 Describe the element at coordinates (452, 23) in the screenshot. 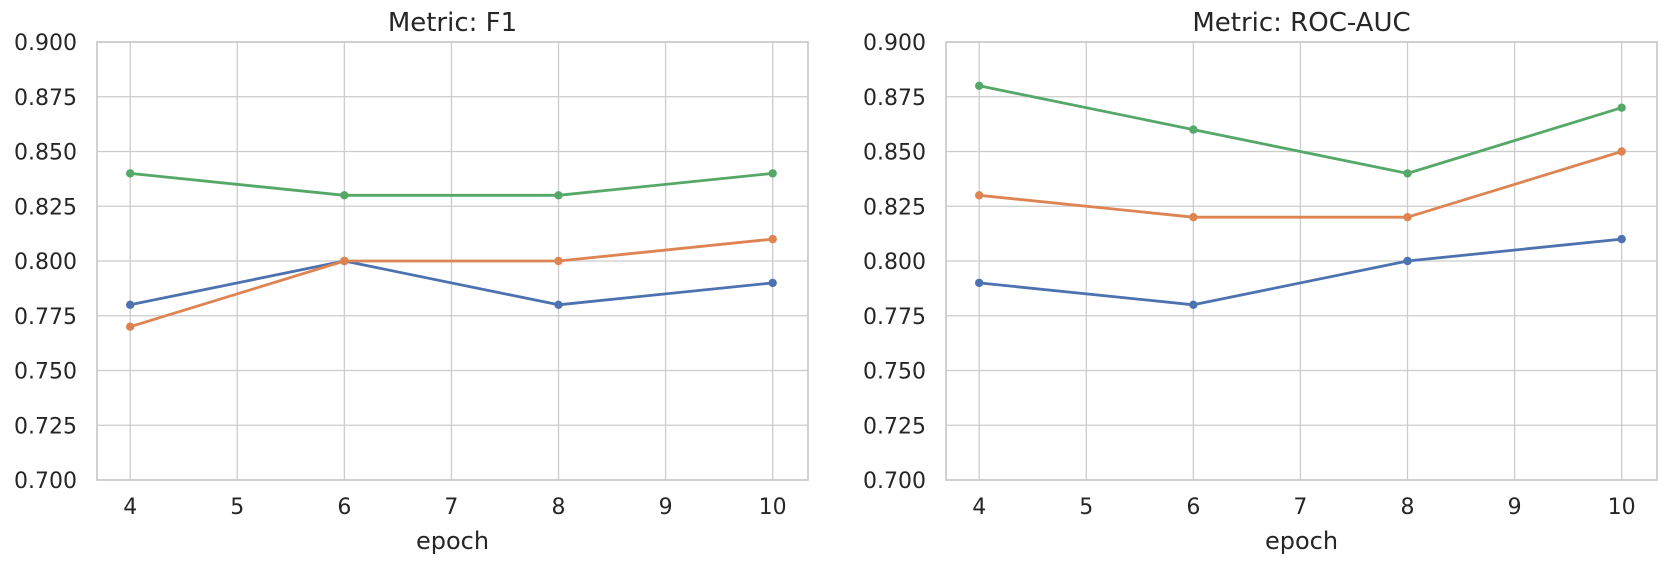

I see `chart-title: Metric: F1` at that location.